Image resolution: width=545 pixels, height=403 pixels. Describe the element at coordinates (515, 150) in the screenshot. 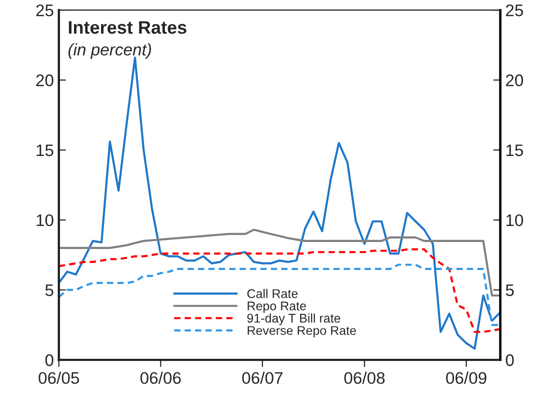

I see `y2-tick-label: 15` at that location.